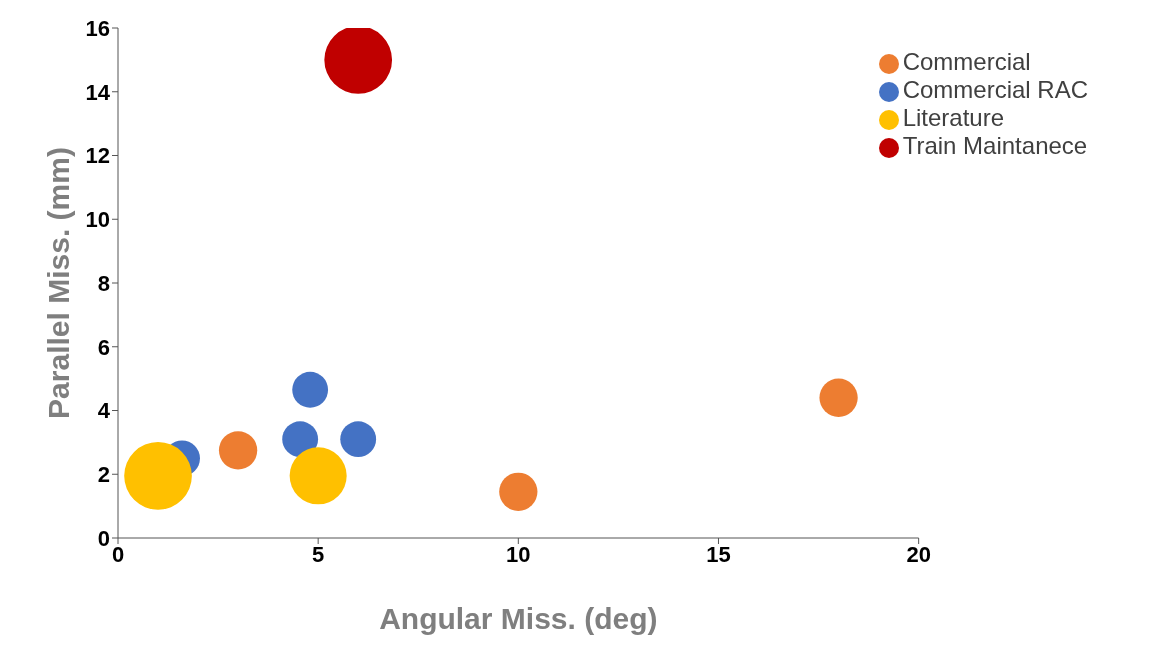 The width and height of the screenshot is (1168, 657). Describe the element at coordinates (995, 145) in the screenshot. I see `legend-label: Train Maintanece` at that location.